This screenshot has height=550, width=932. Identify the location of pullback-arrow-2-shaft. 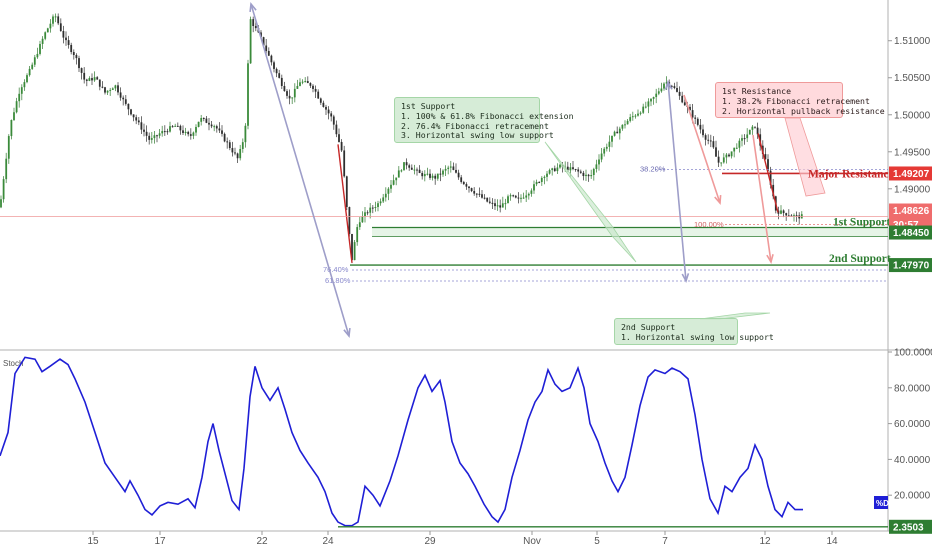
(762, 198).